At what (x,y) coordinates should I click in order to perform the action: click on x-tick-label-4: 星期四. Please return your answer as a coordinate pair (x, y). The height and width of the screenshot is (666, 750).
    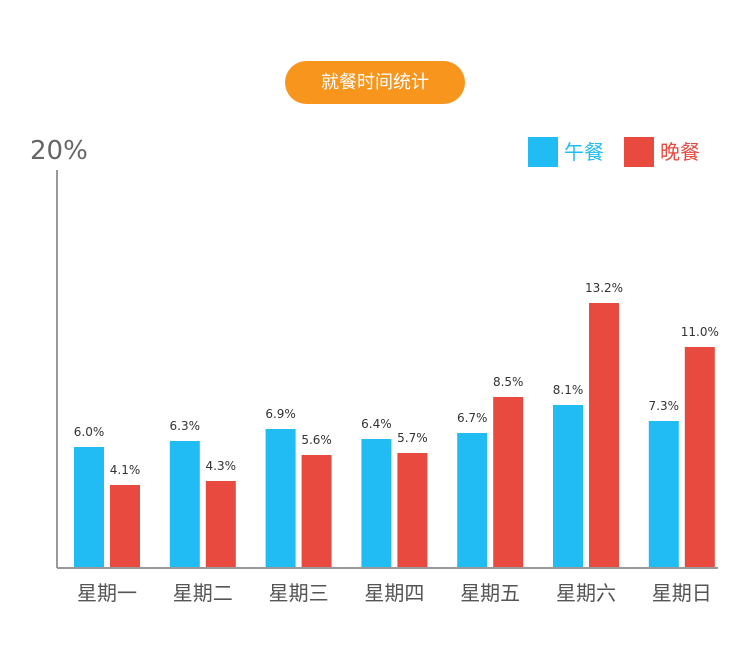
    Looking at the image, I should click on (394, 593).